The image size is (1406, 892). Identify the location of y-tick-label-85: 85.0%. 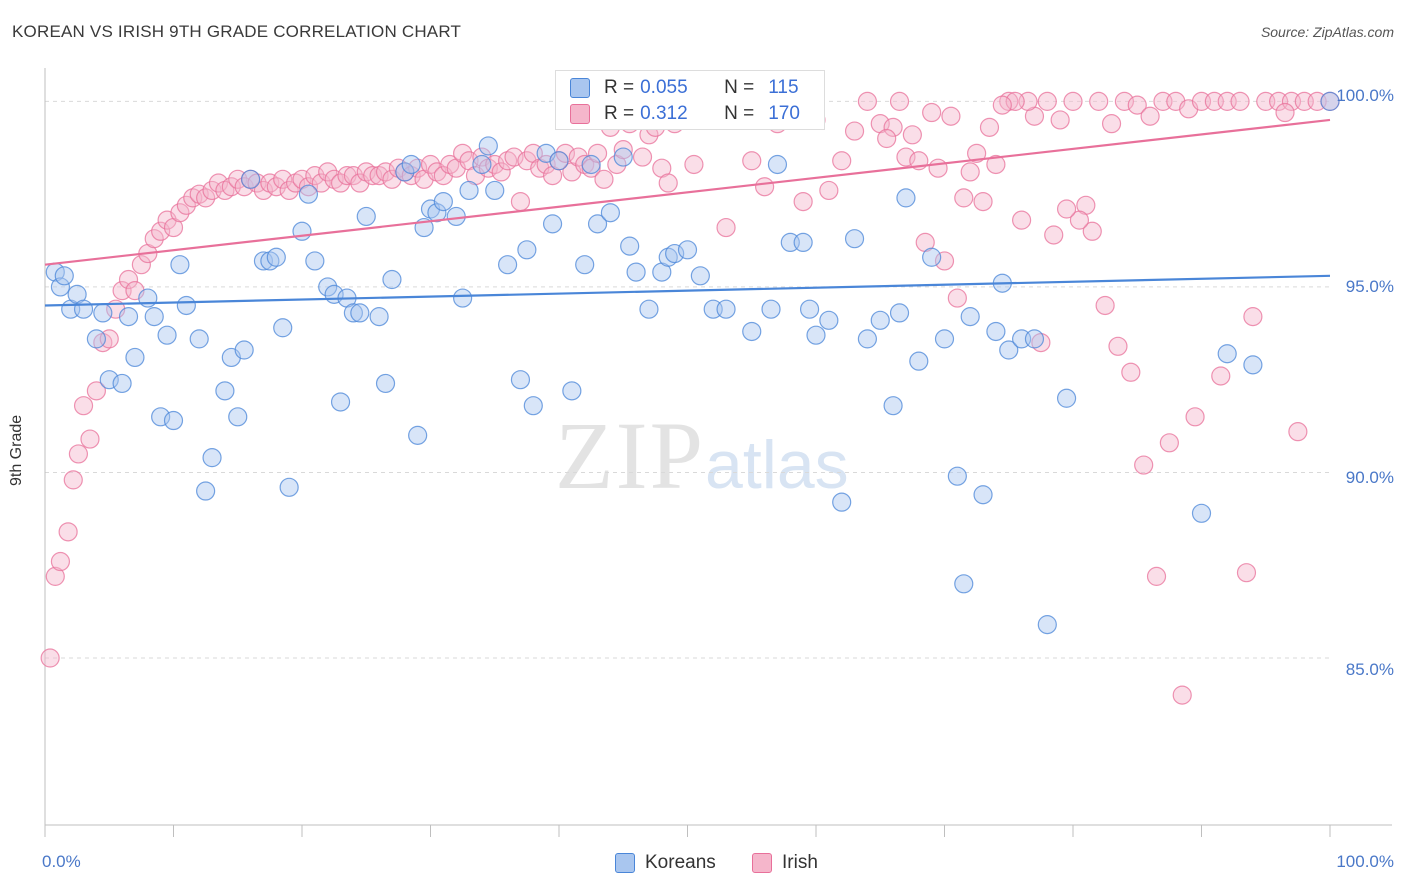
(1369, 669).